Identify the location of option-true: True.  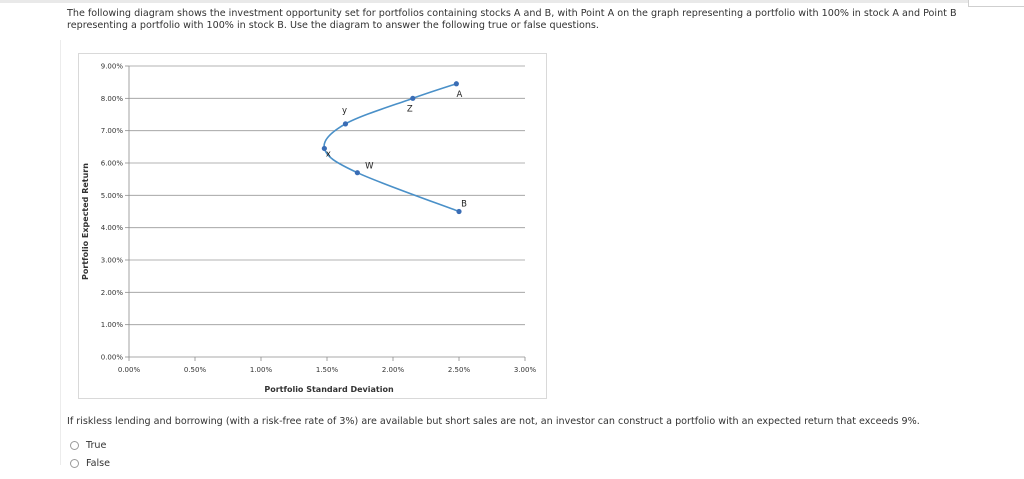
(88, 445).